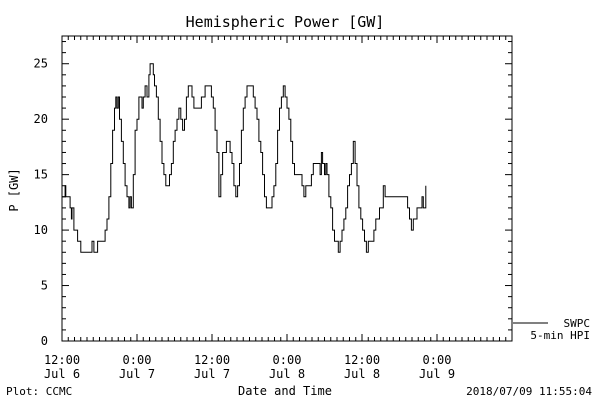  What do you see at coordinates (529, 391) in the screenshot?
I see `plot-timestamp: 2018/07/09 11:55:04` at bounding box center [529, 391].